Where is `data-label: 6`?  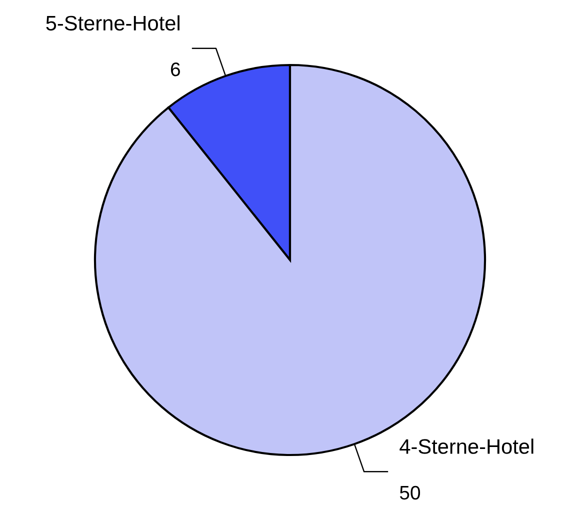
data-label: 6 is located at coordinates (175, 69).